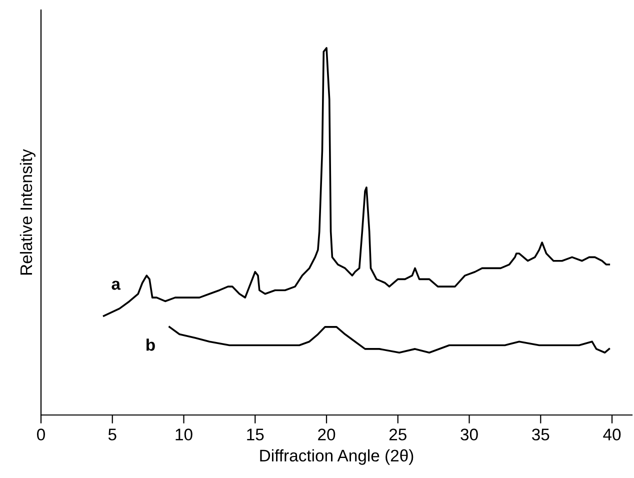 The height and width of the screenshot is (478, 634). What do you see at coordinates (41, 434) in the screenshot?
I see `x-tick-label: 0` at bounding box center [41, 434].